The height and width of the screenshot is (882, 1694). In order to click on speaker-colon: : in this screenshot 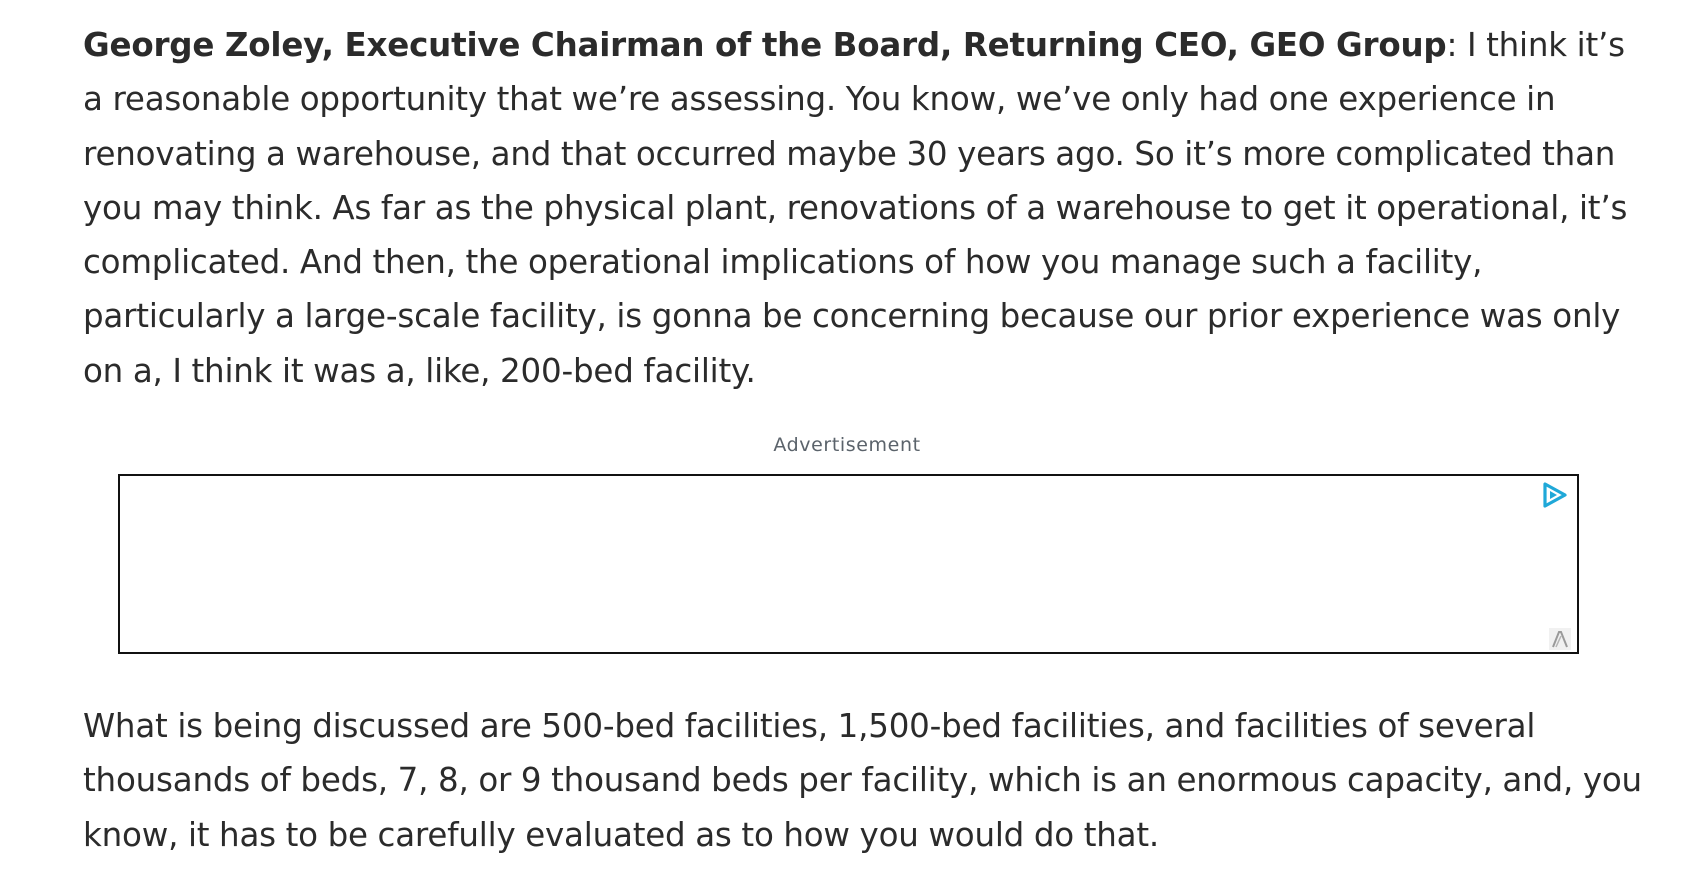, I will do `click(1452, 45)`.